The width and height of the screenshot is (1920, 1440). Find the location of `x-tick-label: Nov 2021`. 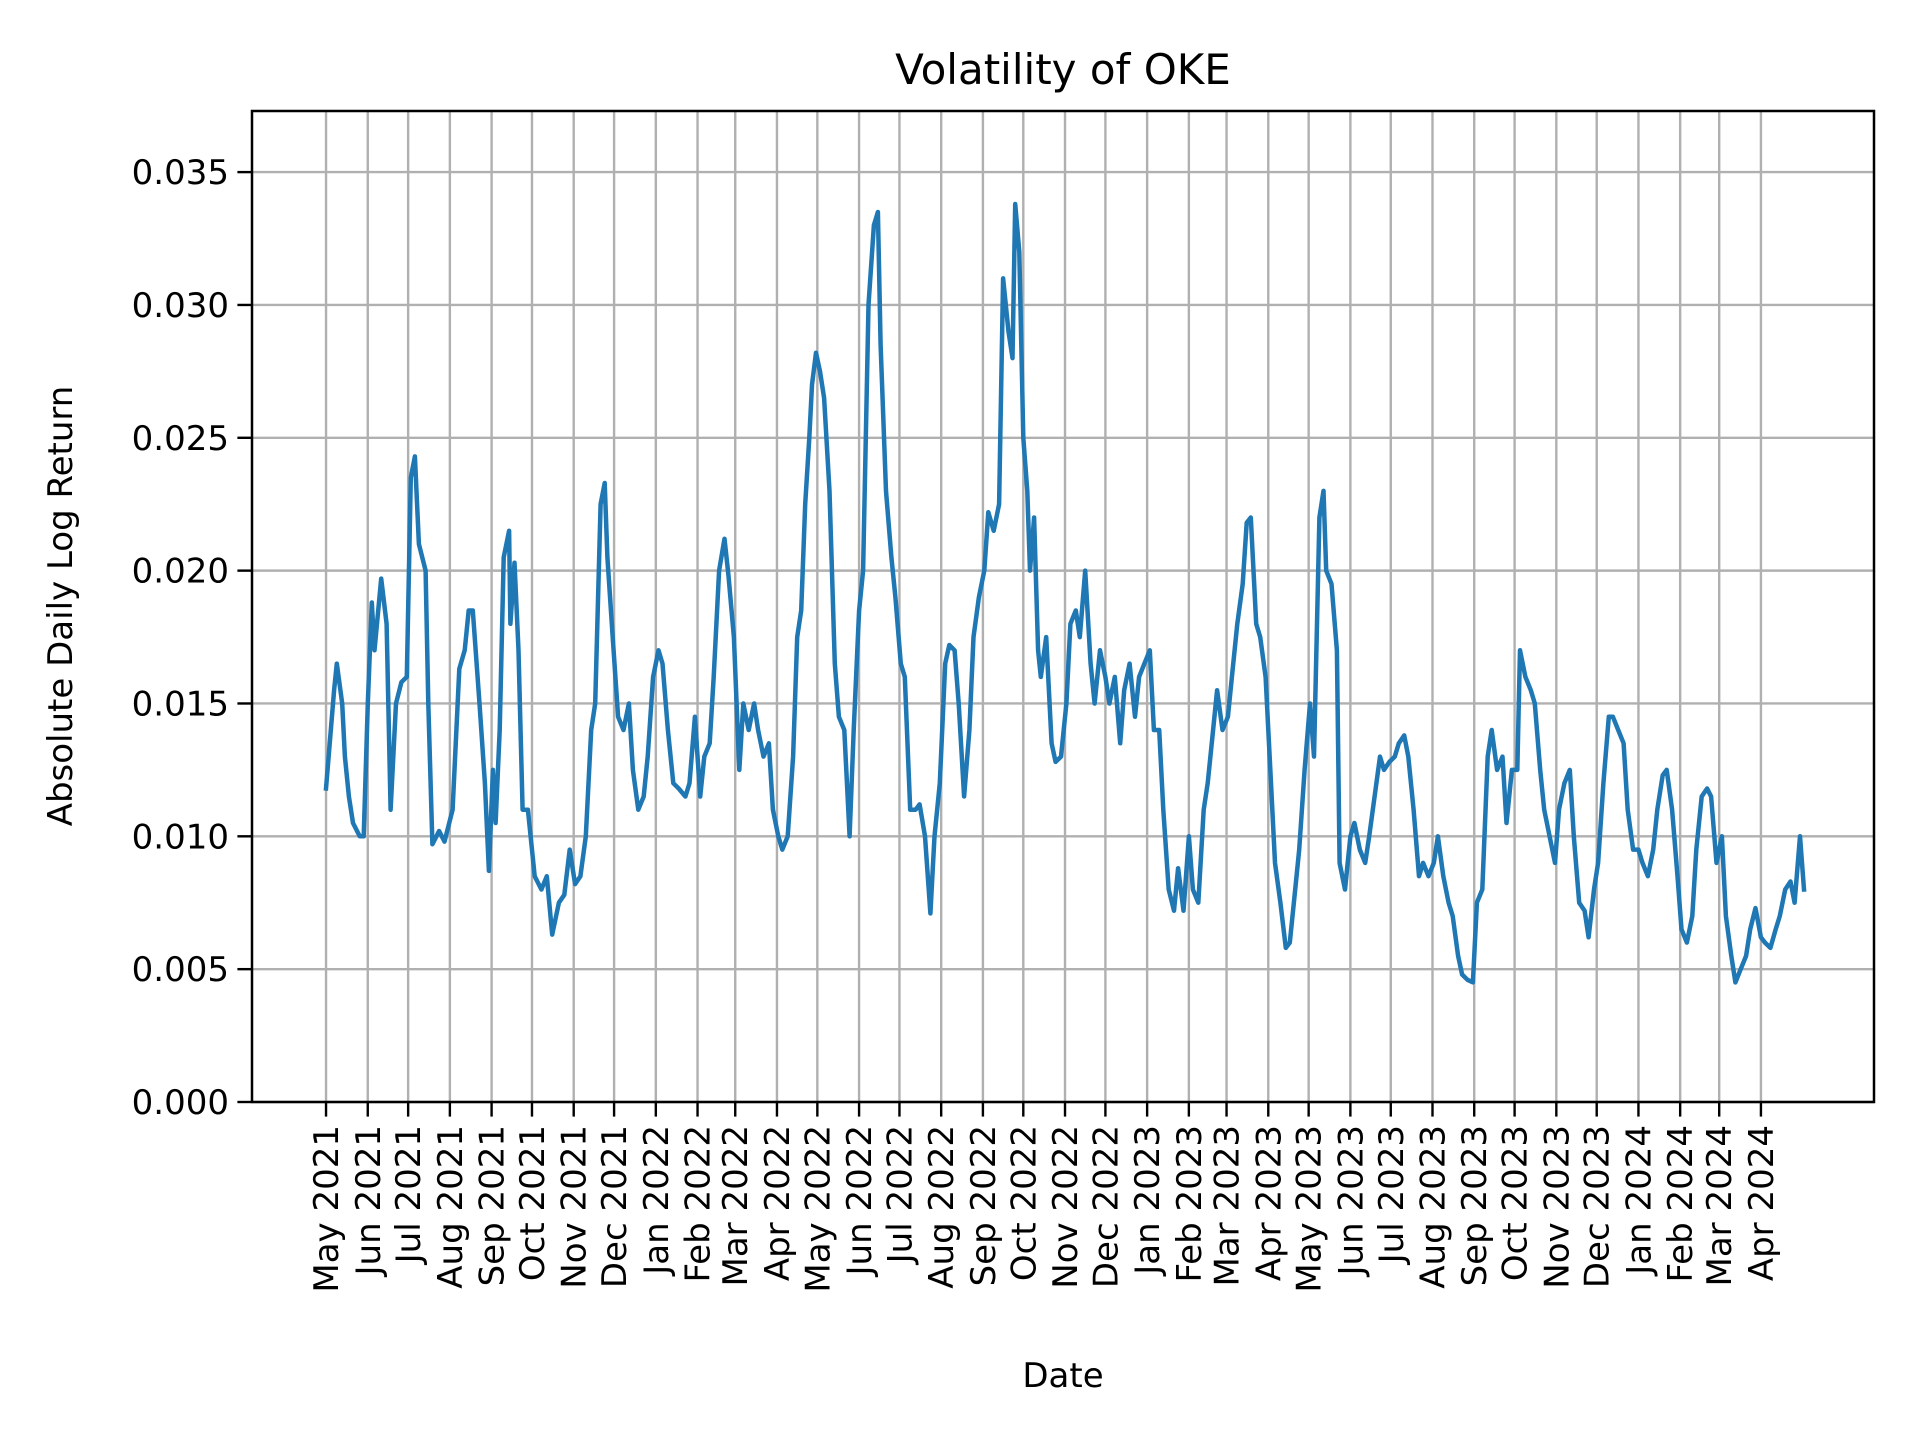

x-tick-label: Nov 2021 is located at coordinates (575, 1207).